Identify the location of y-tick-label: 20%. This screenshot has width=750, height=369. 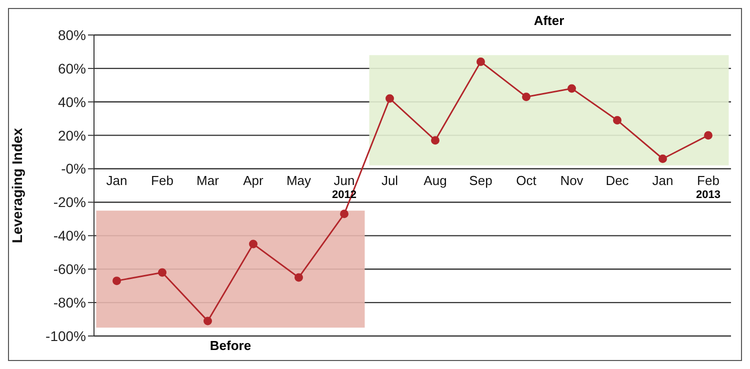
(72, 135).